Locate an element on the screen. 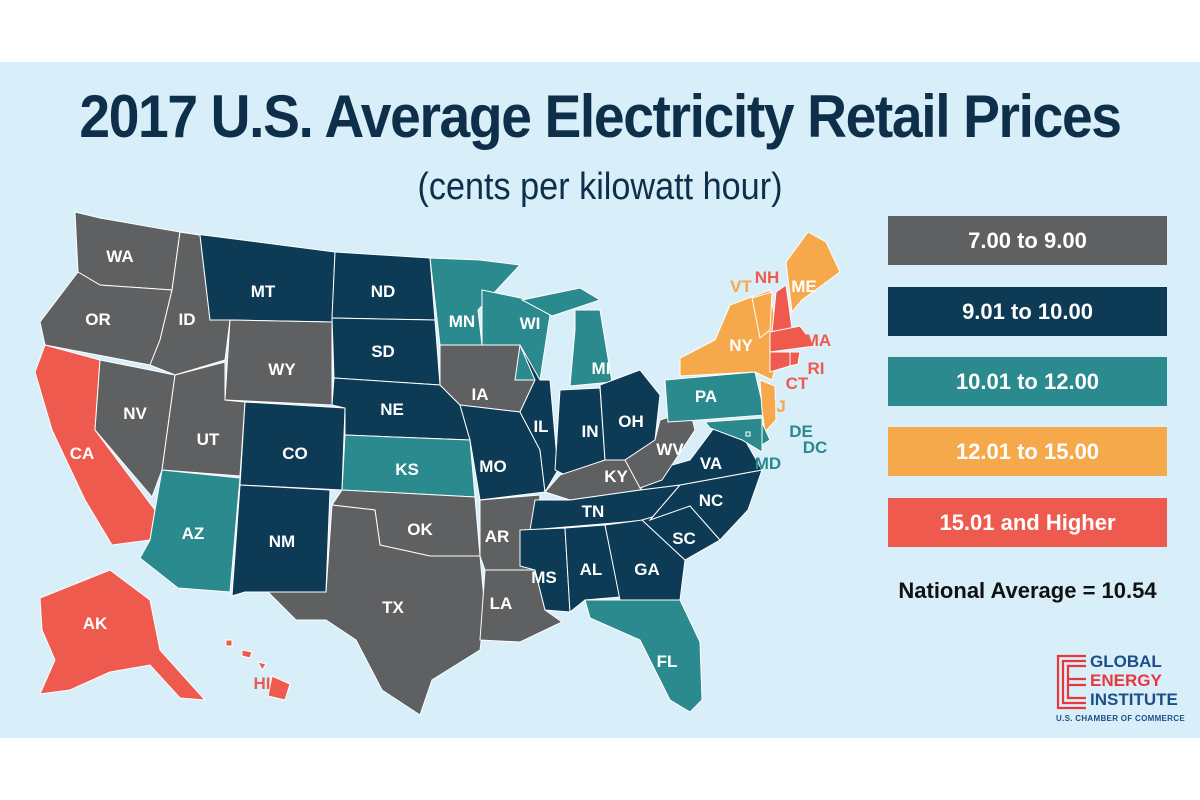 This screenshot has height=800, width=1200. state-ga is located at coordinates (645, 560).